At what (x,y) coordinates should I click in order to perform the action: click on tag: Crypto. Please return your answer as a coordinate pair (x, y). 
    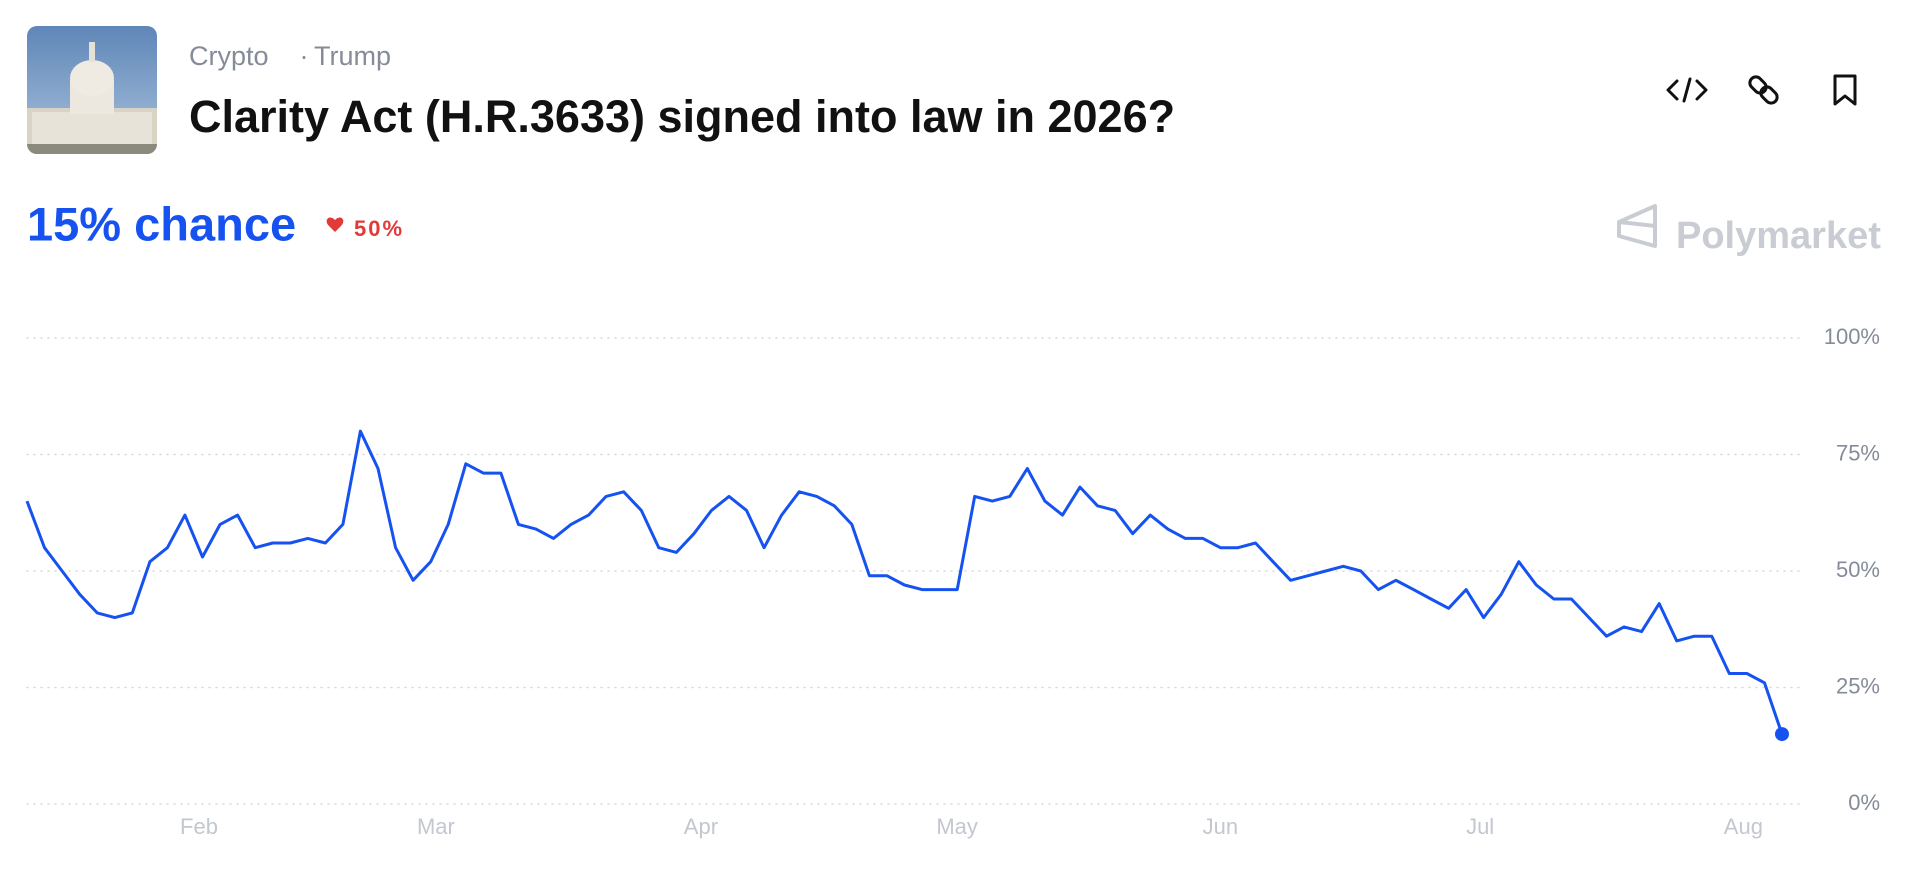
    Looking at the image, I should click on (229, 56).